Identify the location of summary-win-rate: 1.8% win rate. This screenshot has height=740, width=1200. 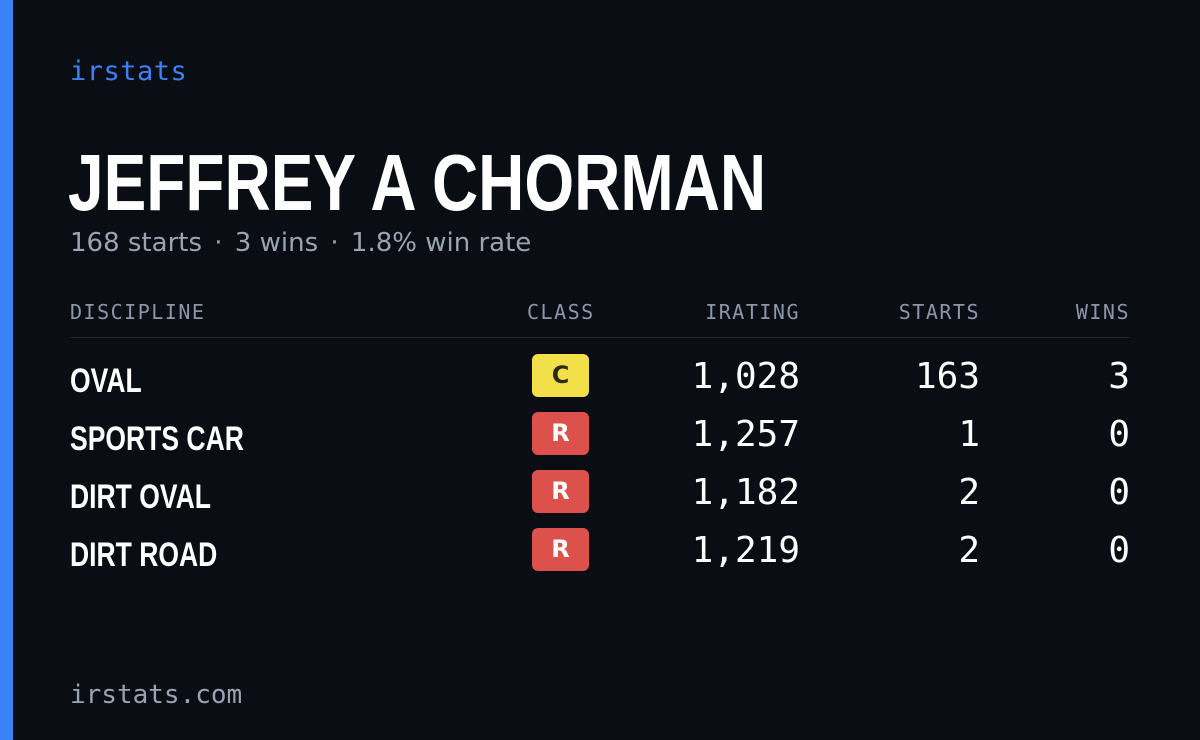
(441, 243).